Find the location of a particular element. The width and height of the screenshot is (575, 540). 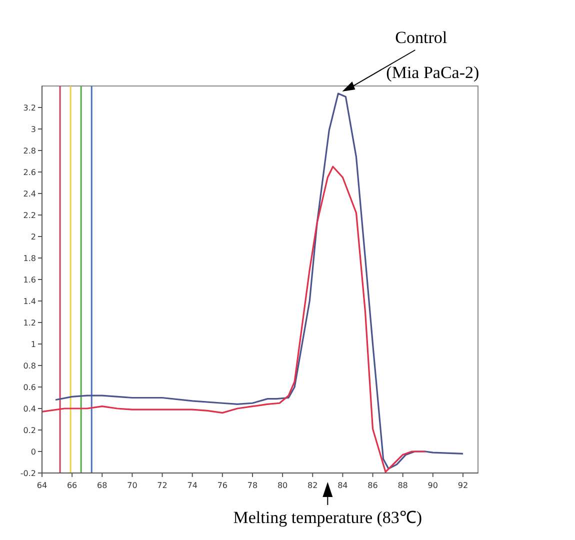

x-tick-label: 78 is located at coordinates (252, 485).